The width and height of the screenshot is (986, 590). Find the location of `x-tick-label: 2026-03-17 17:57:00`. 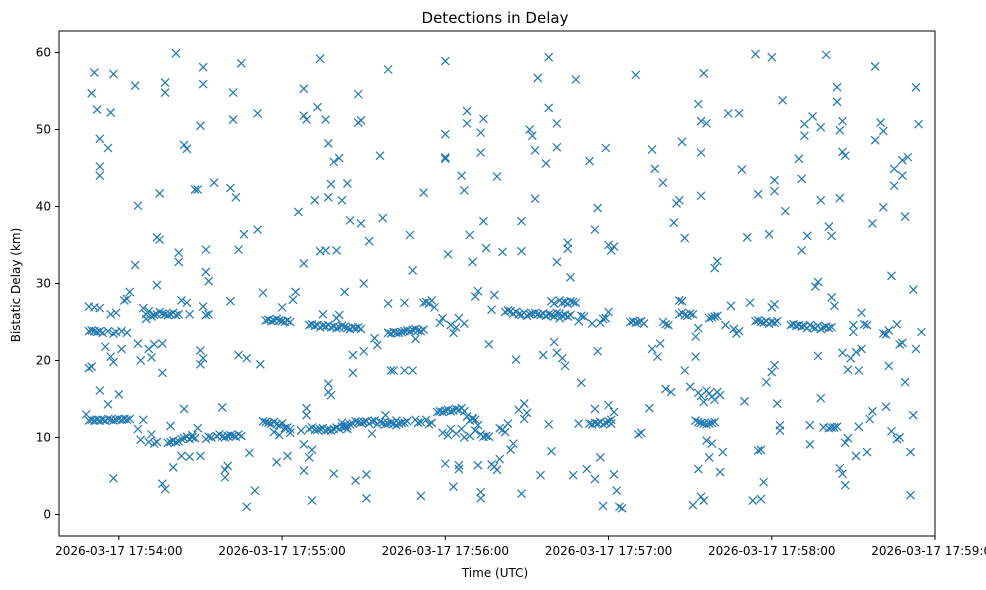

x-tick-label: 2026-03-17 17:57:00 is located at coordinates (608, 551).